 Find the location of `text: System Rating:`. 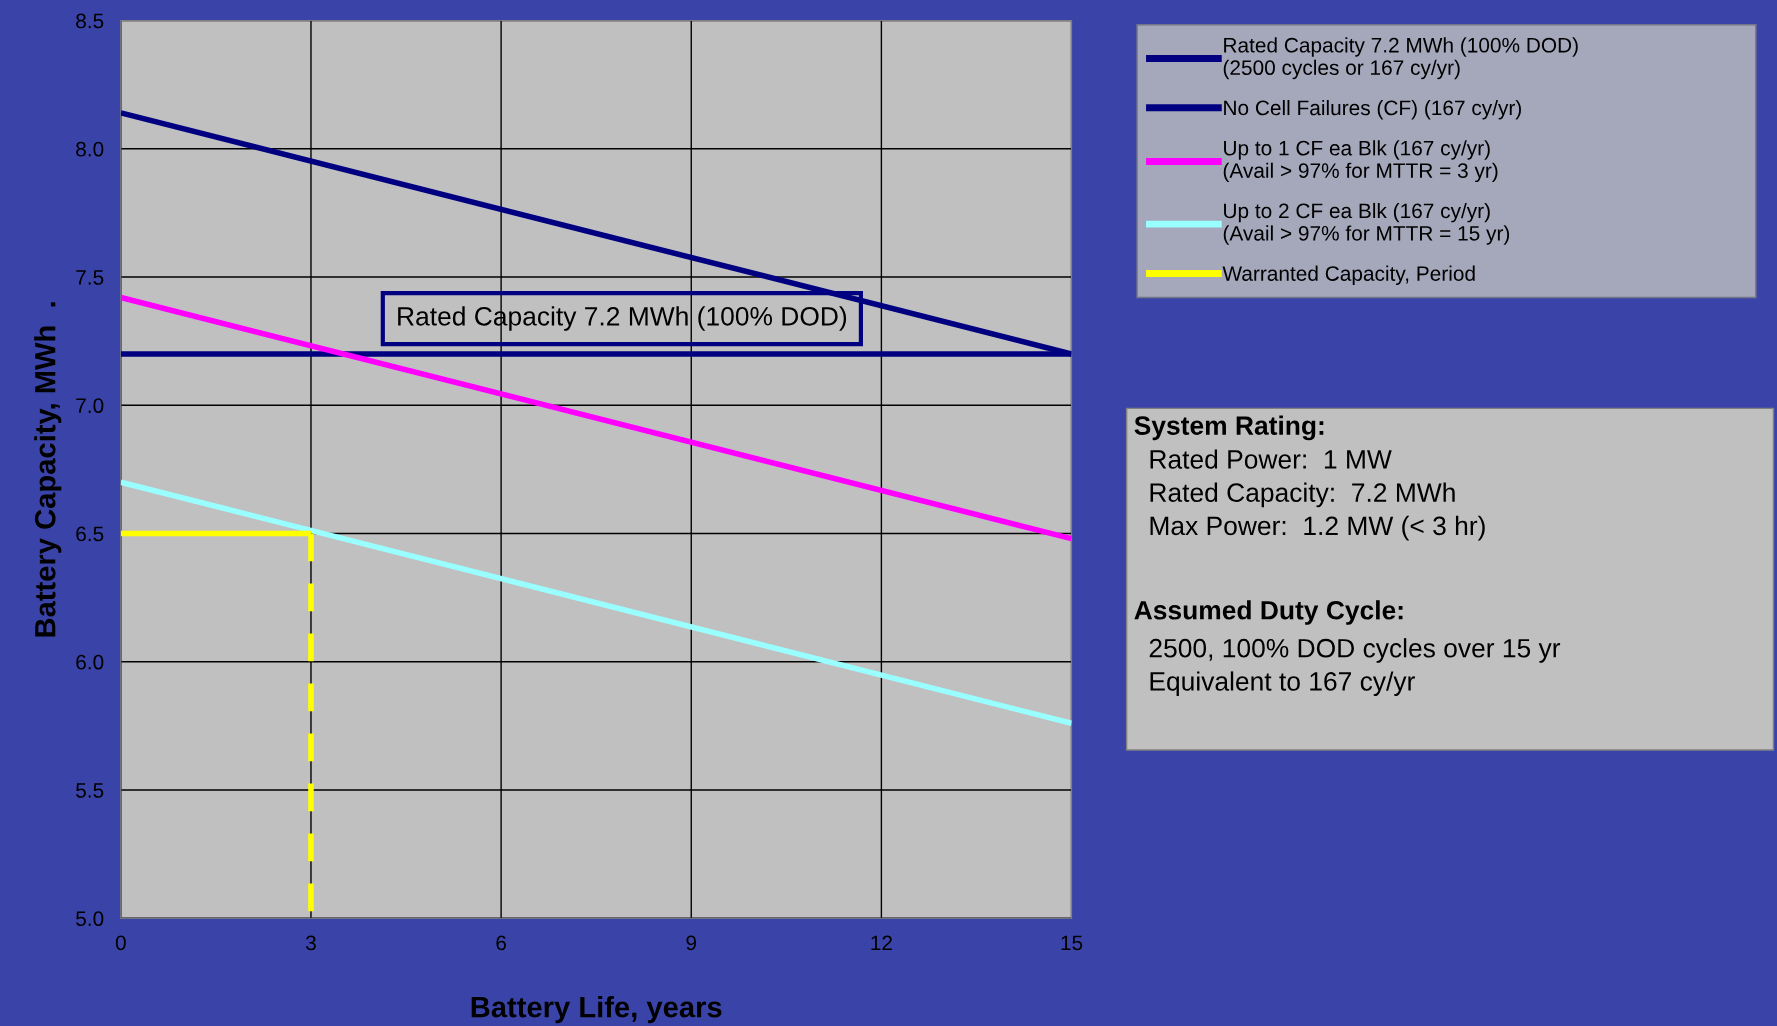

text: System Rating: is located at coordinates (1229, 428).